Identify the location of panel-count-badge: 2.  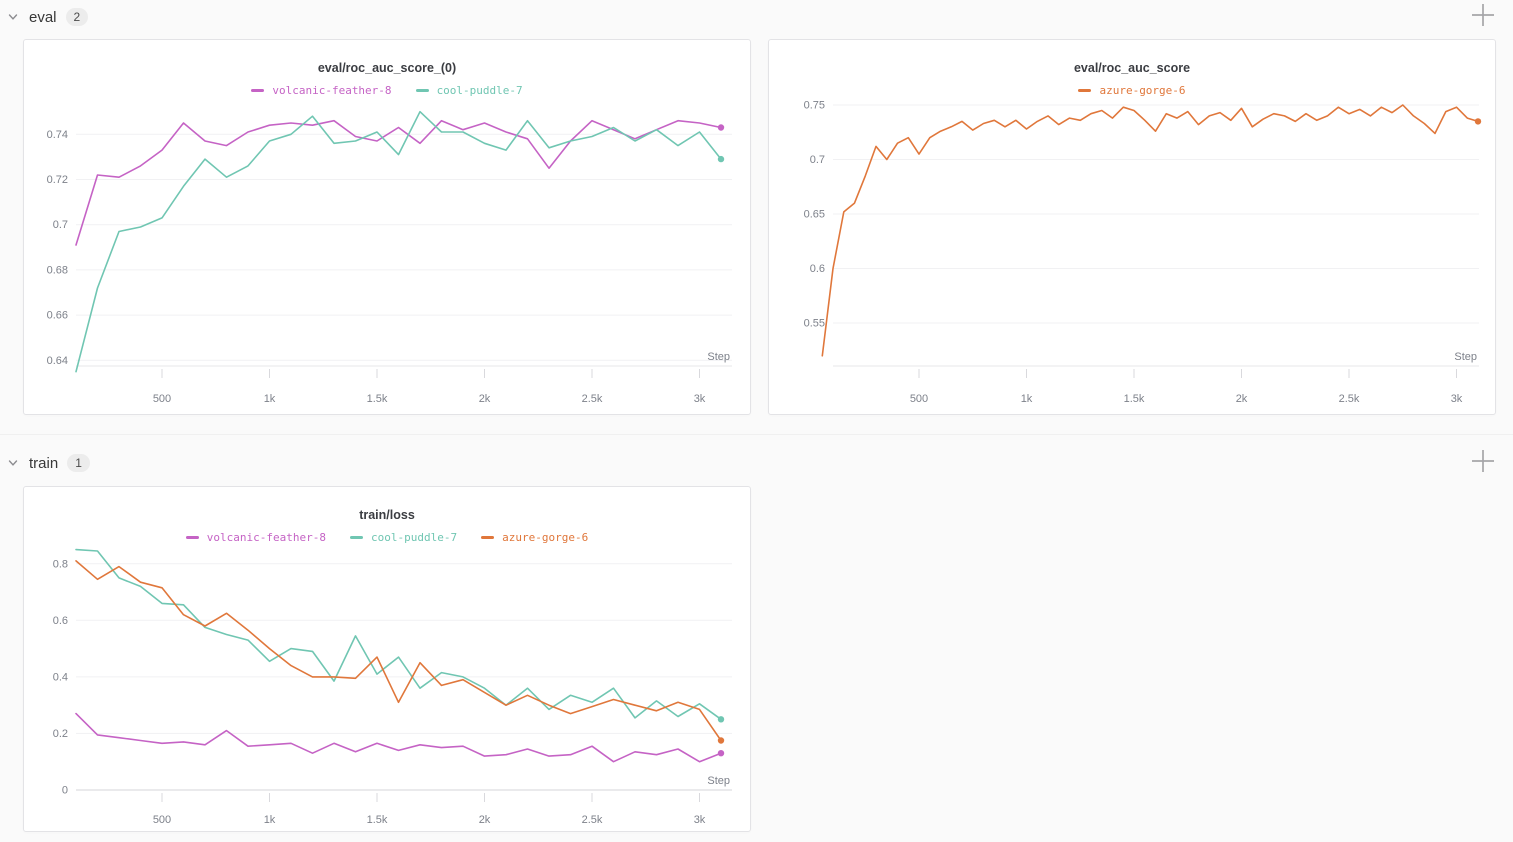
(77, 17).